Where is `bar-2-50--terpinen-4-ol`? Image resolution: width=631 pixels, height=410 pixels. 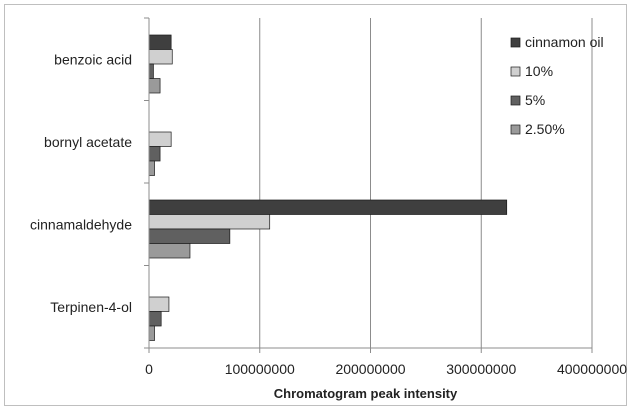
bar-2-50--terpinen-4-ol is located at coordinates (151, 333).